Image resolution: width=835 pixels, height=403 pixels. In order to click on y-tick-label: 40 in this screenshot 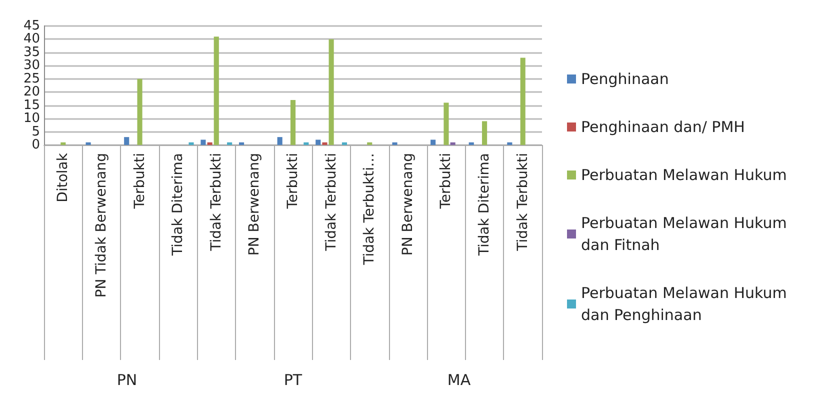, I will do `click(31, 39)`.